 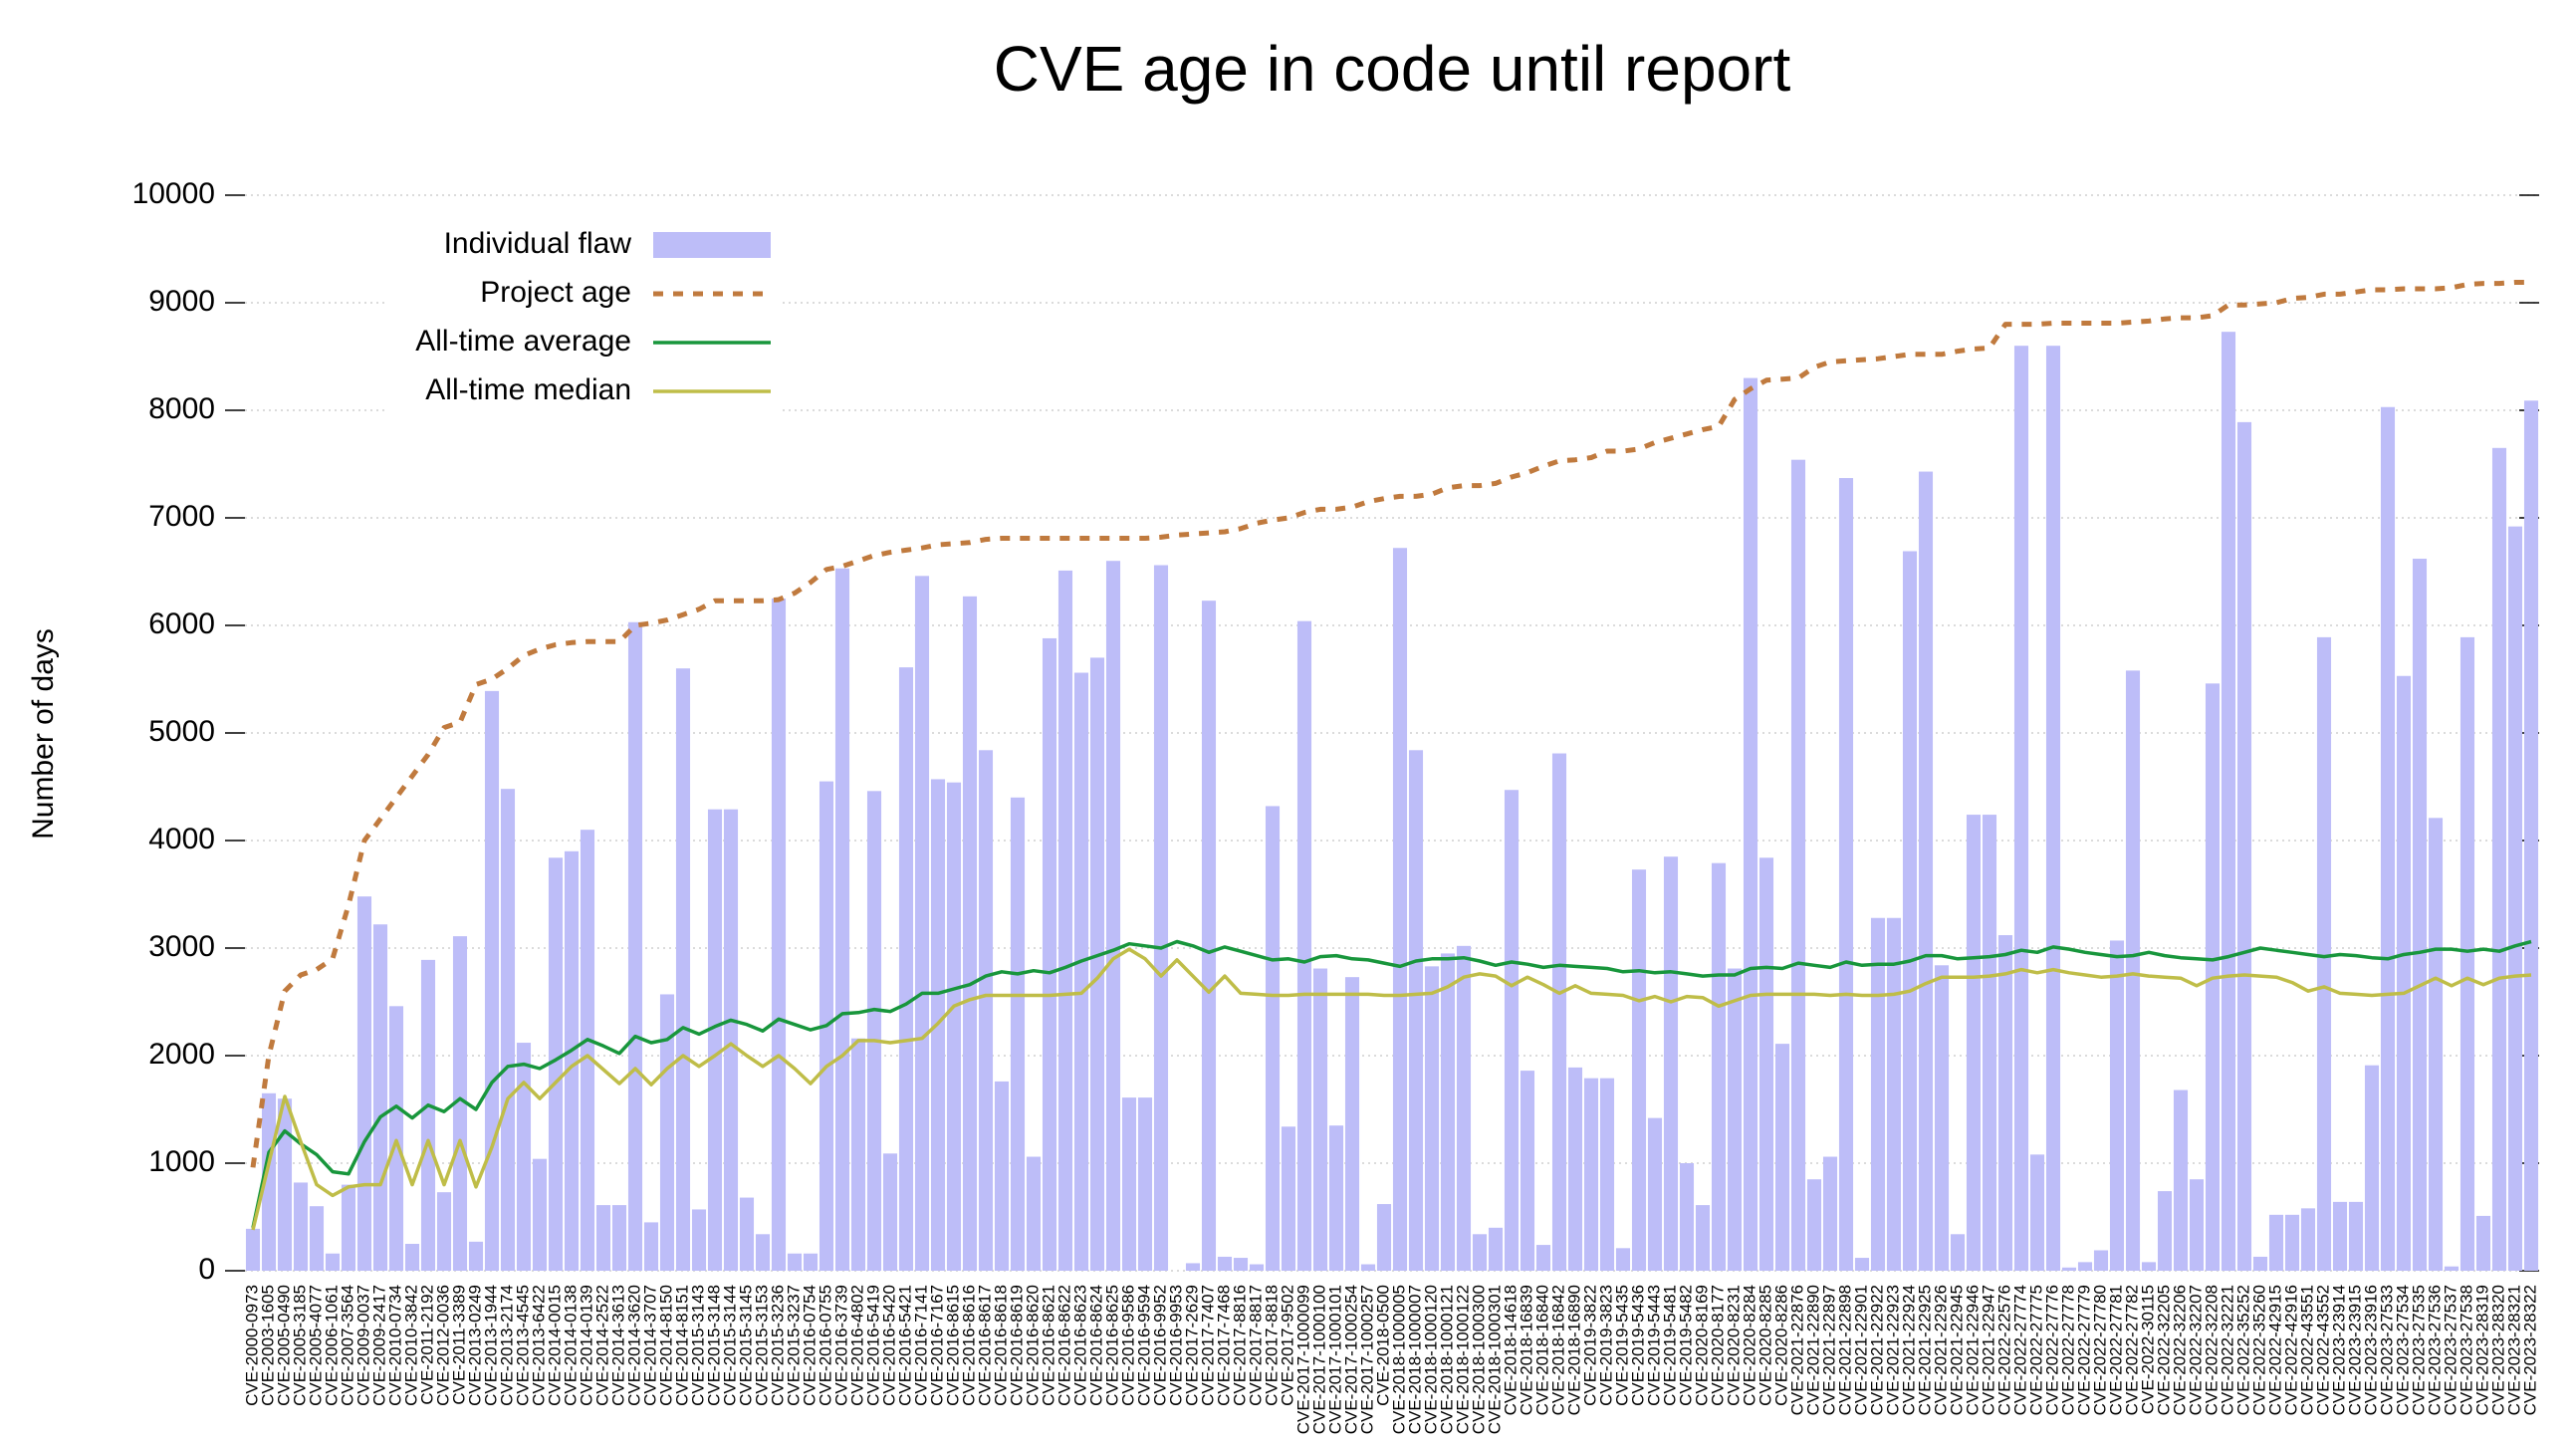 What do you see at coordinates (2115, 1350) in the screenshot?
I see `x-tick-label: CVE-2022-27781` at bounding box center [2115, 1350].